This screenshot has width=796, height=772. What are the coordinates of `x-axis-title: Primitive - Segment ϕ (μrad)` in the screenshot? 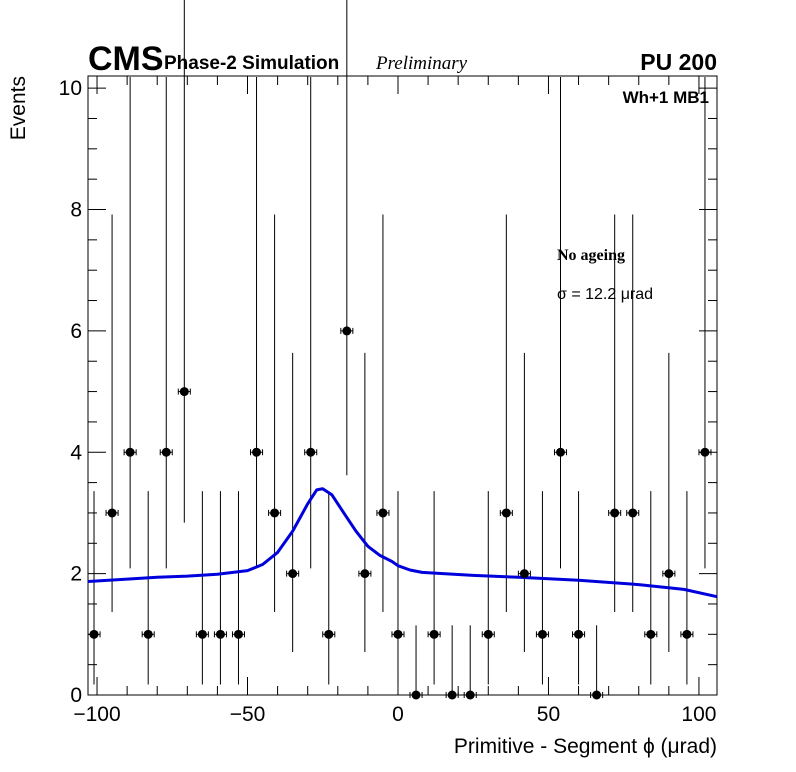 It's located at (585, 746).